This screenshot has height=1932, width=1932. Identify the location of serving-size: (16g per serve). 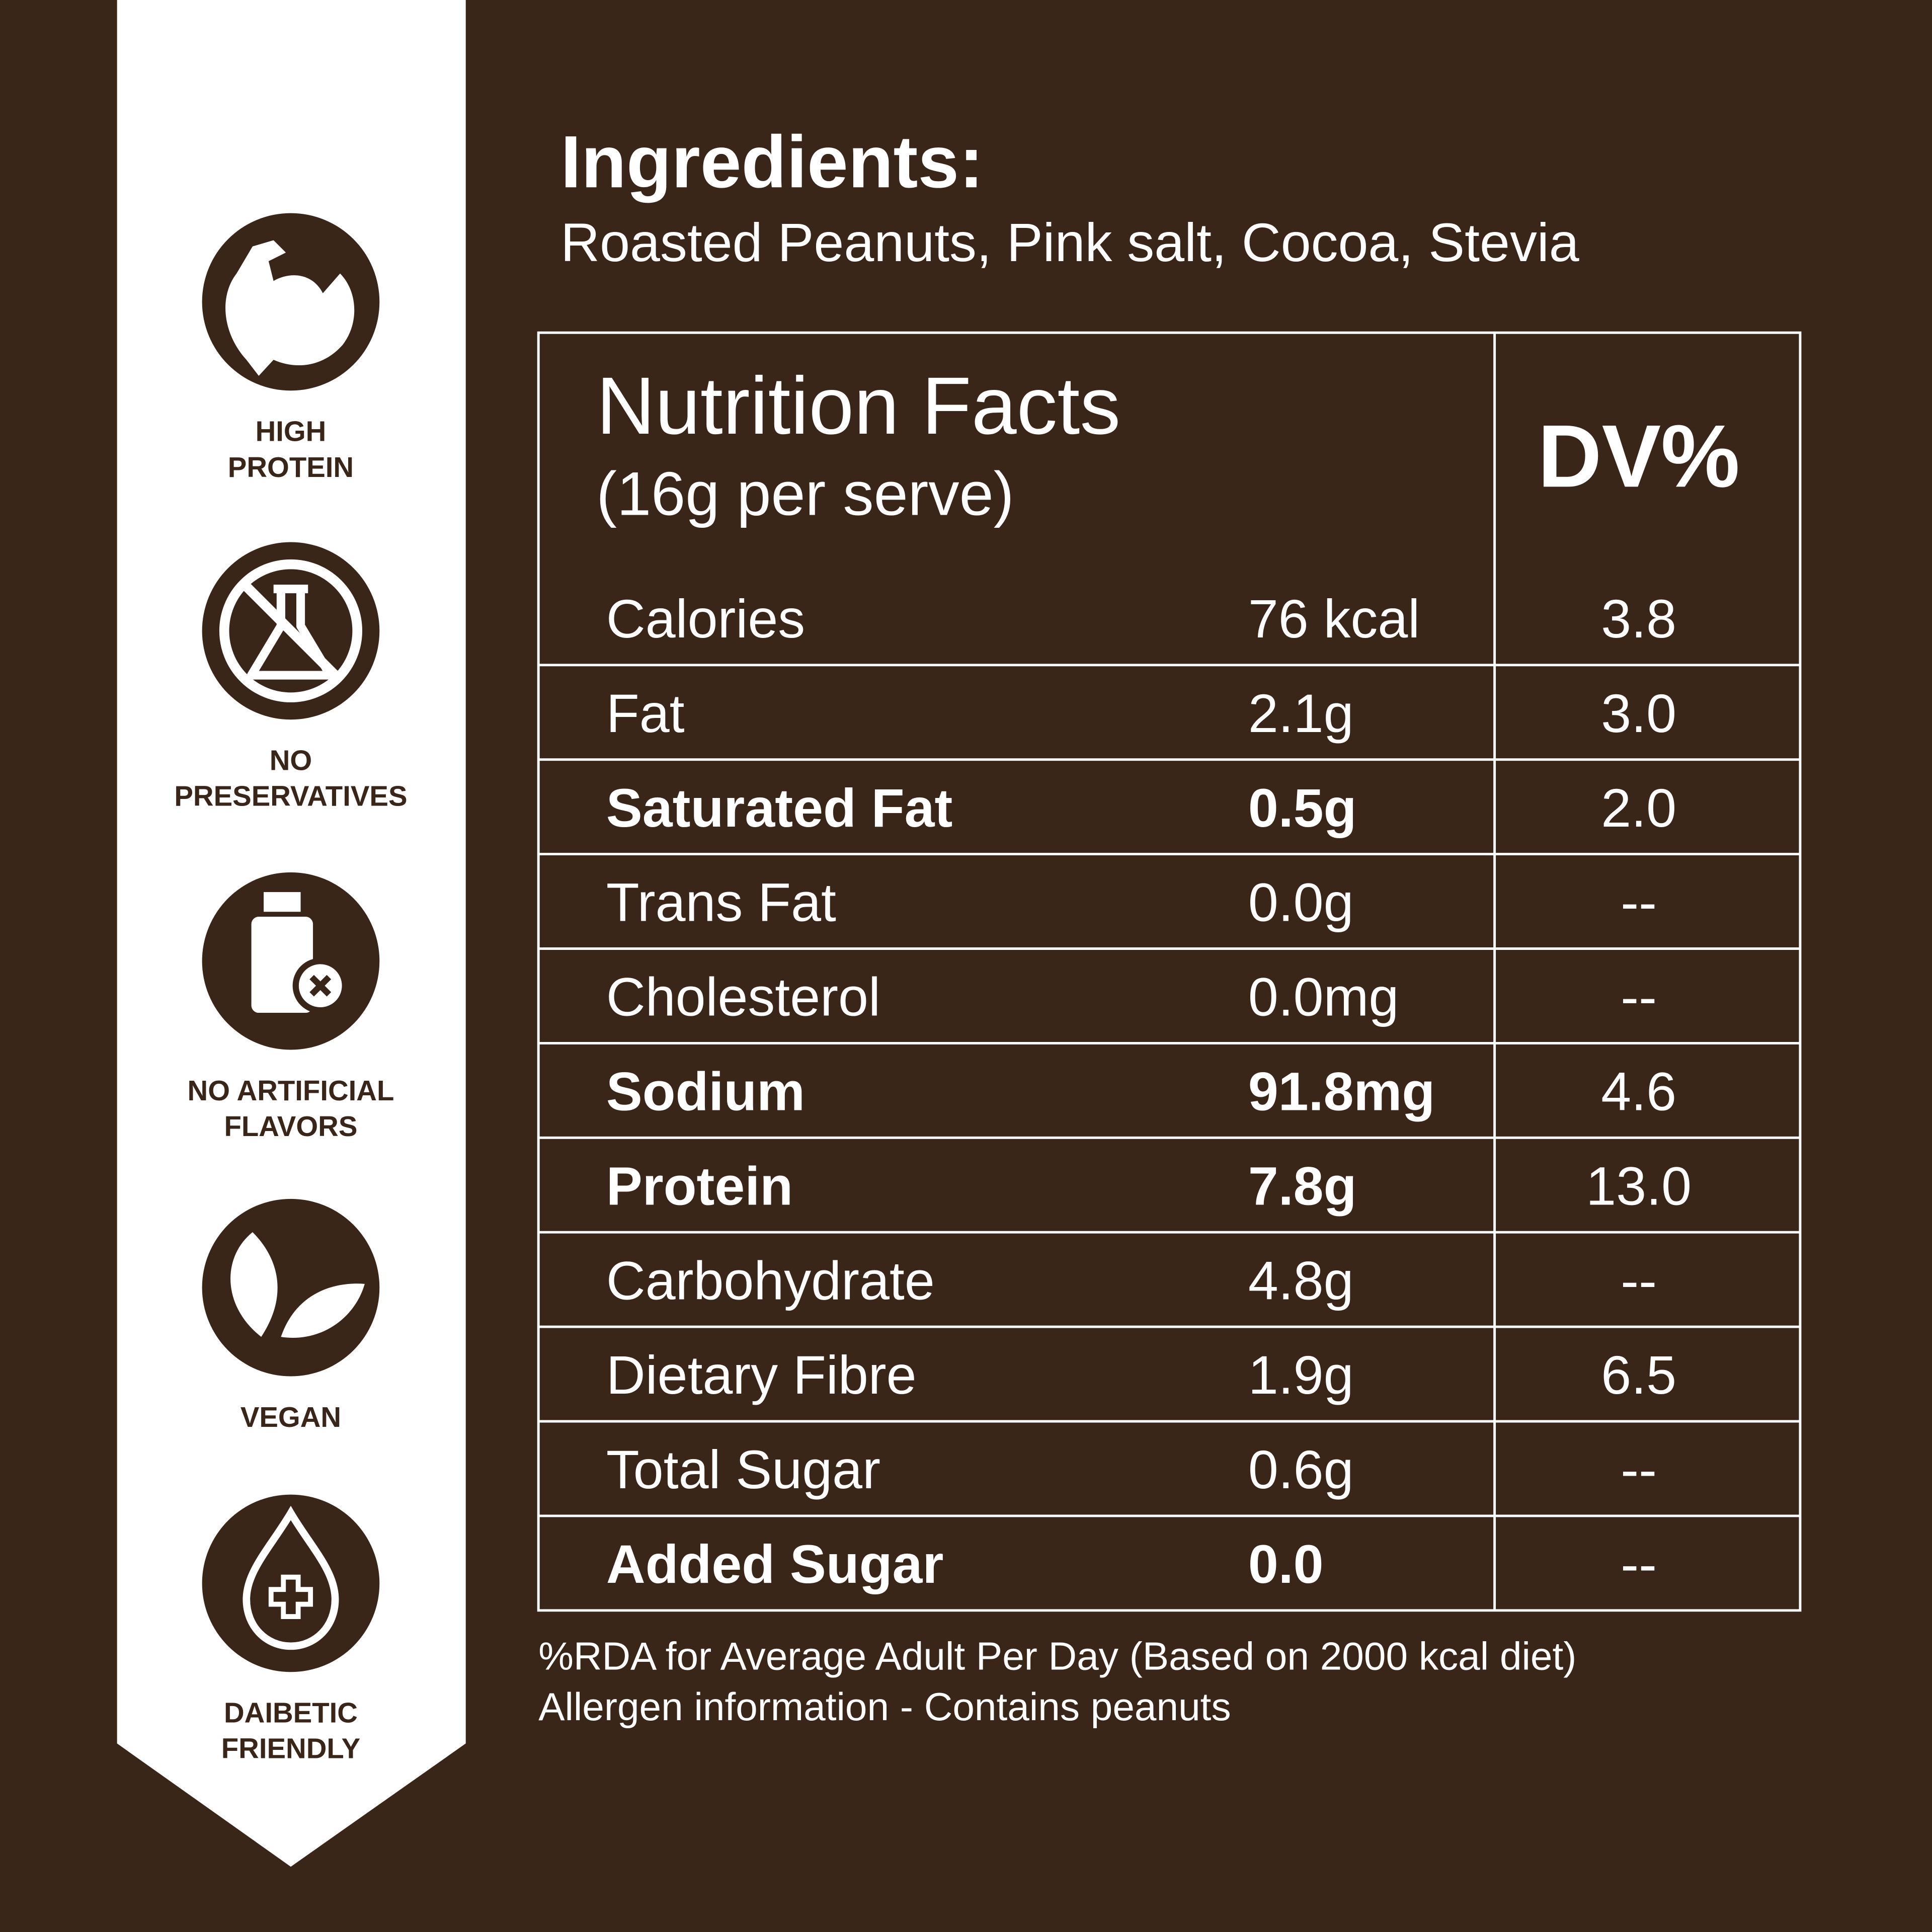
(805, 493).